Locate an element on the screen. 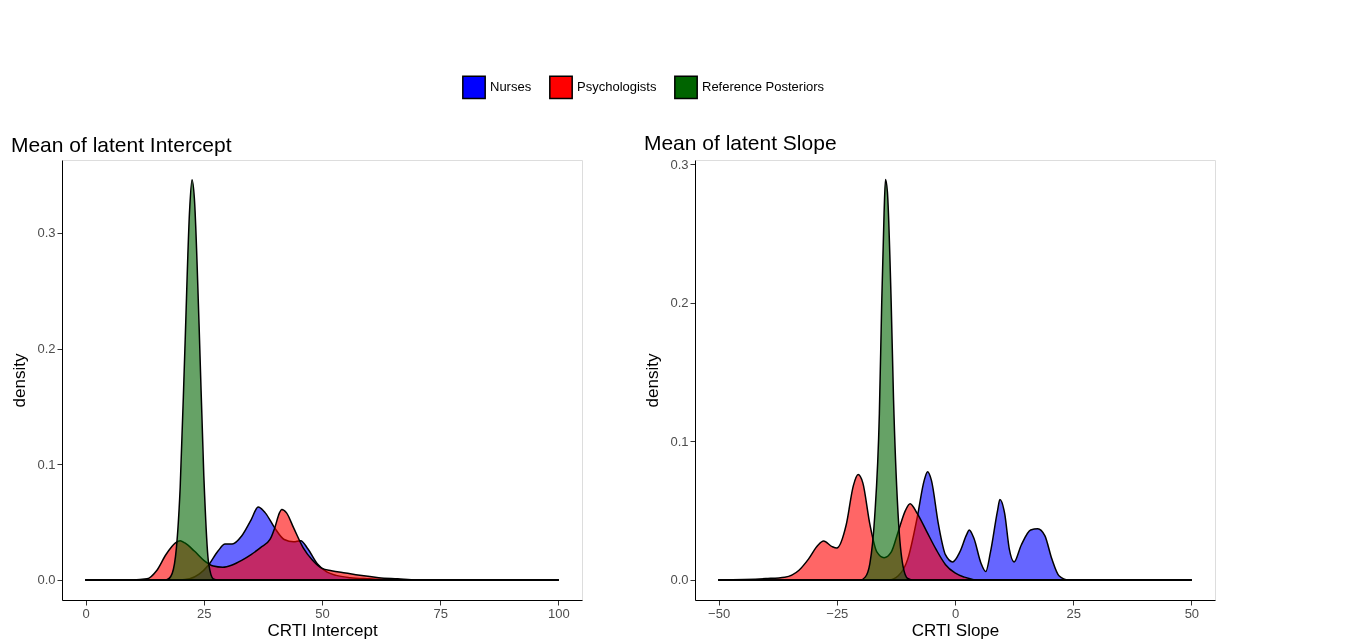 The width and height of the screenshot is (1357, 639). legend-label: Nurses is located at coordinates (511, 87).